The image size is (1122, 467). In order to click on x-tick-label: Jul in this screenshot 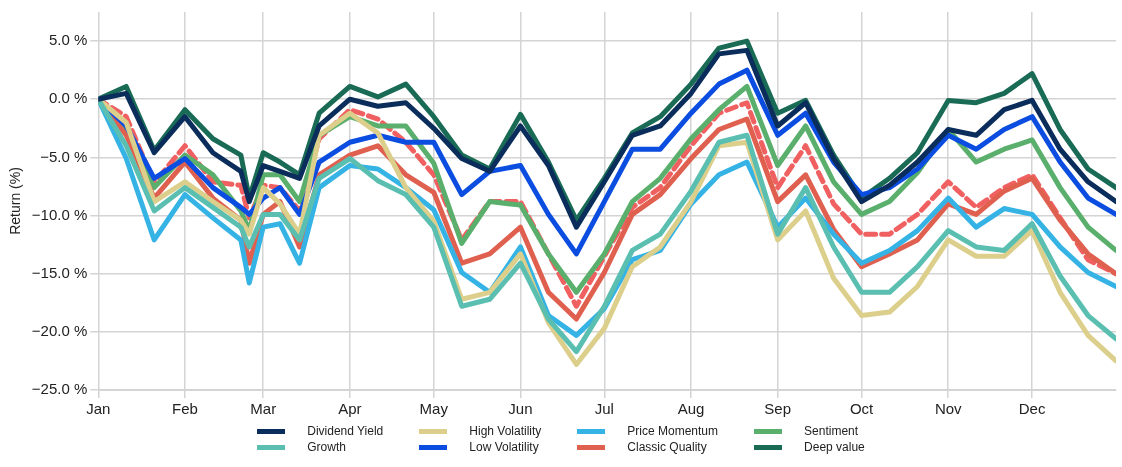, I will do `click(604, 409)`.